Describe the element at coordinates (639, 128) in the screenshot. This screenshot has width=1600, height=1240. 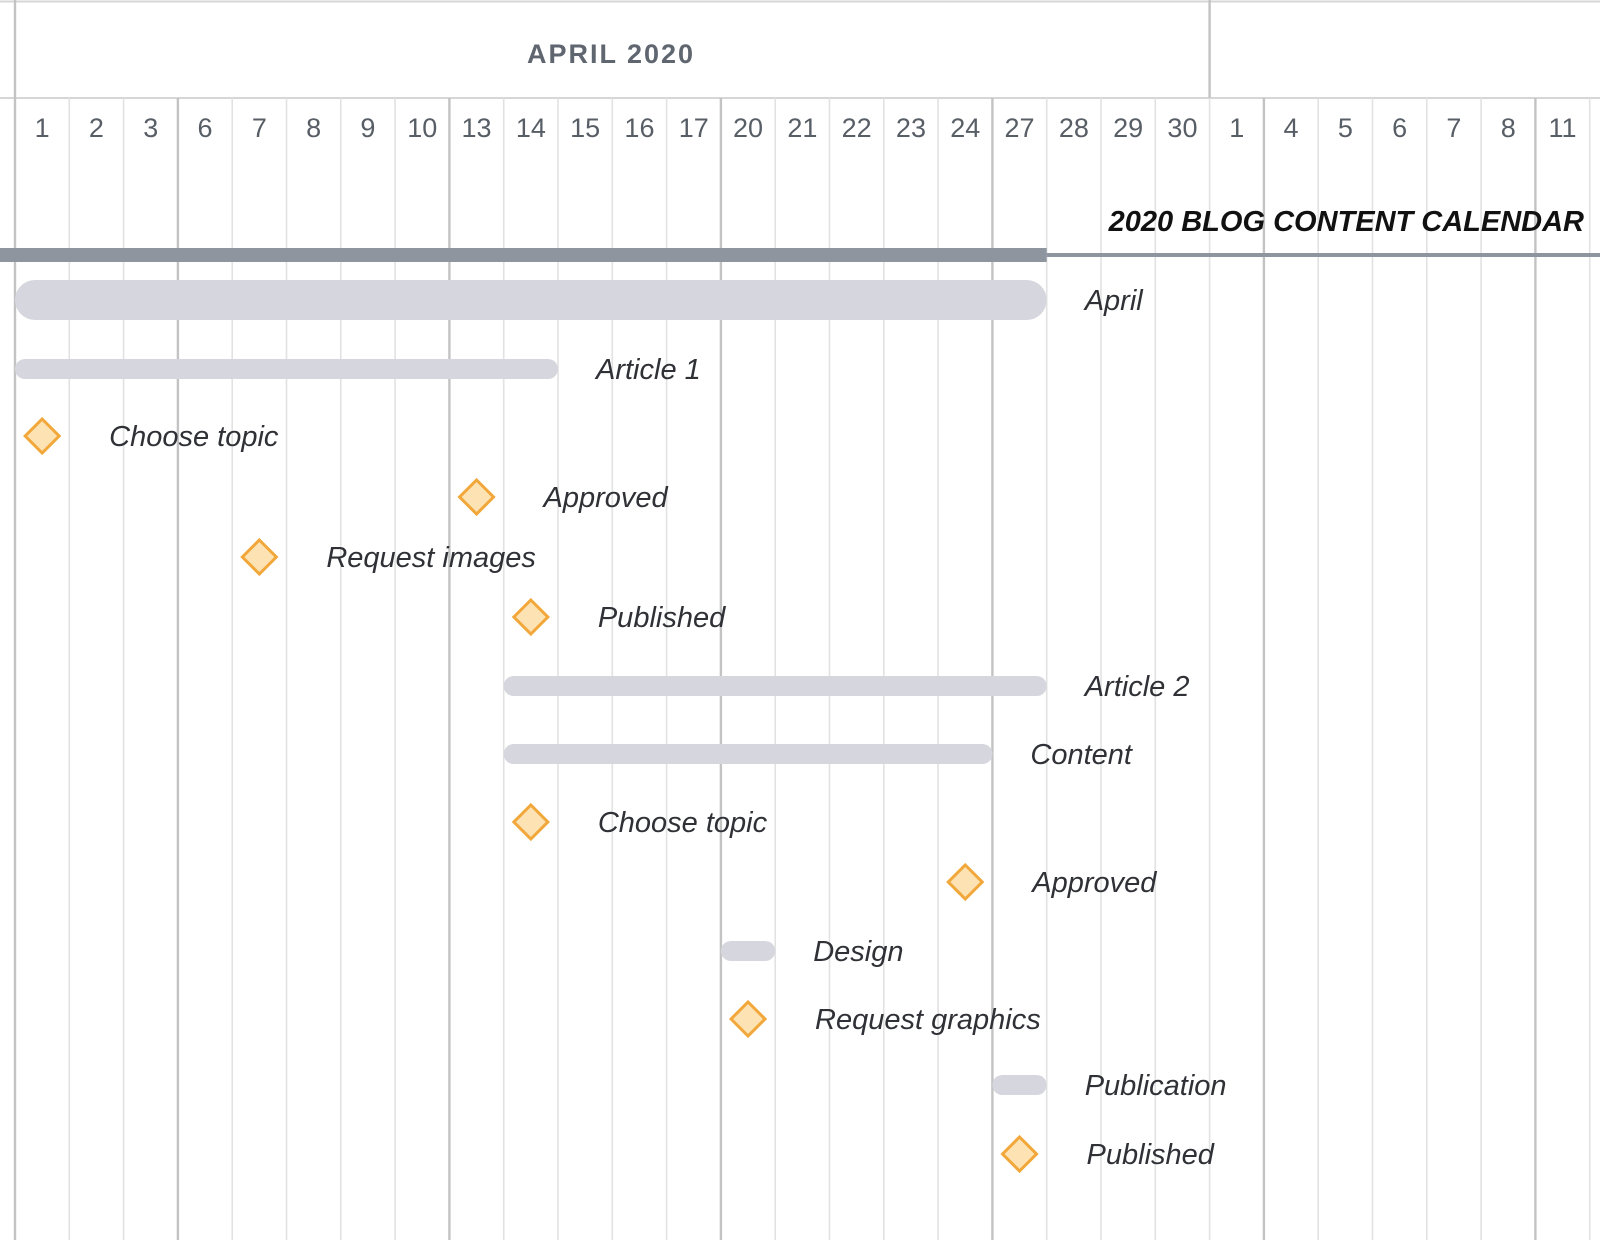
I see `day-tick-label: 16` at that location.